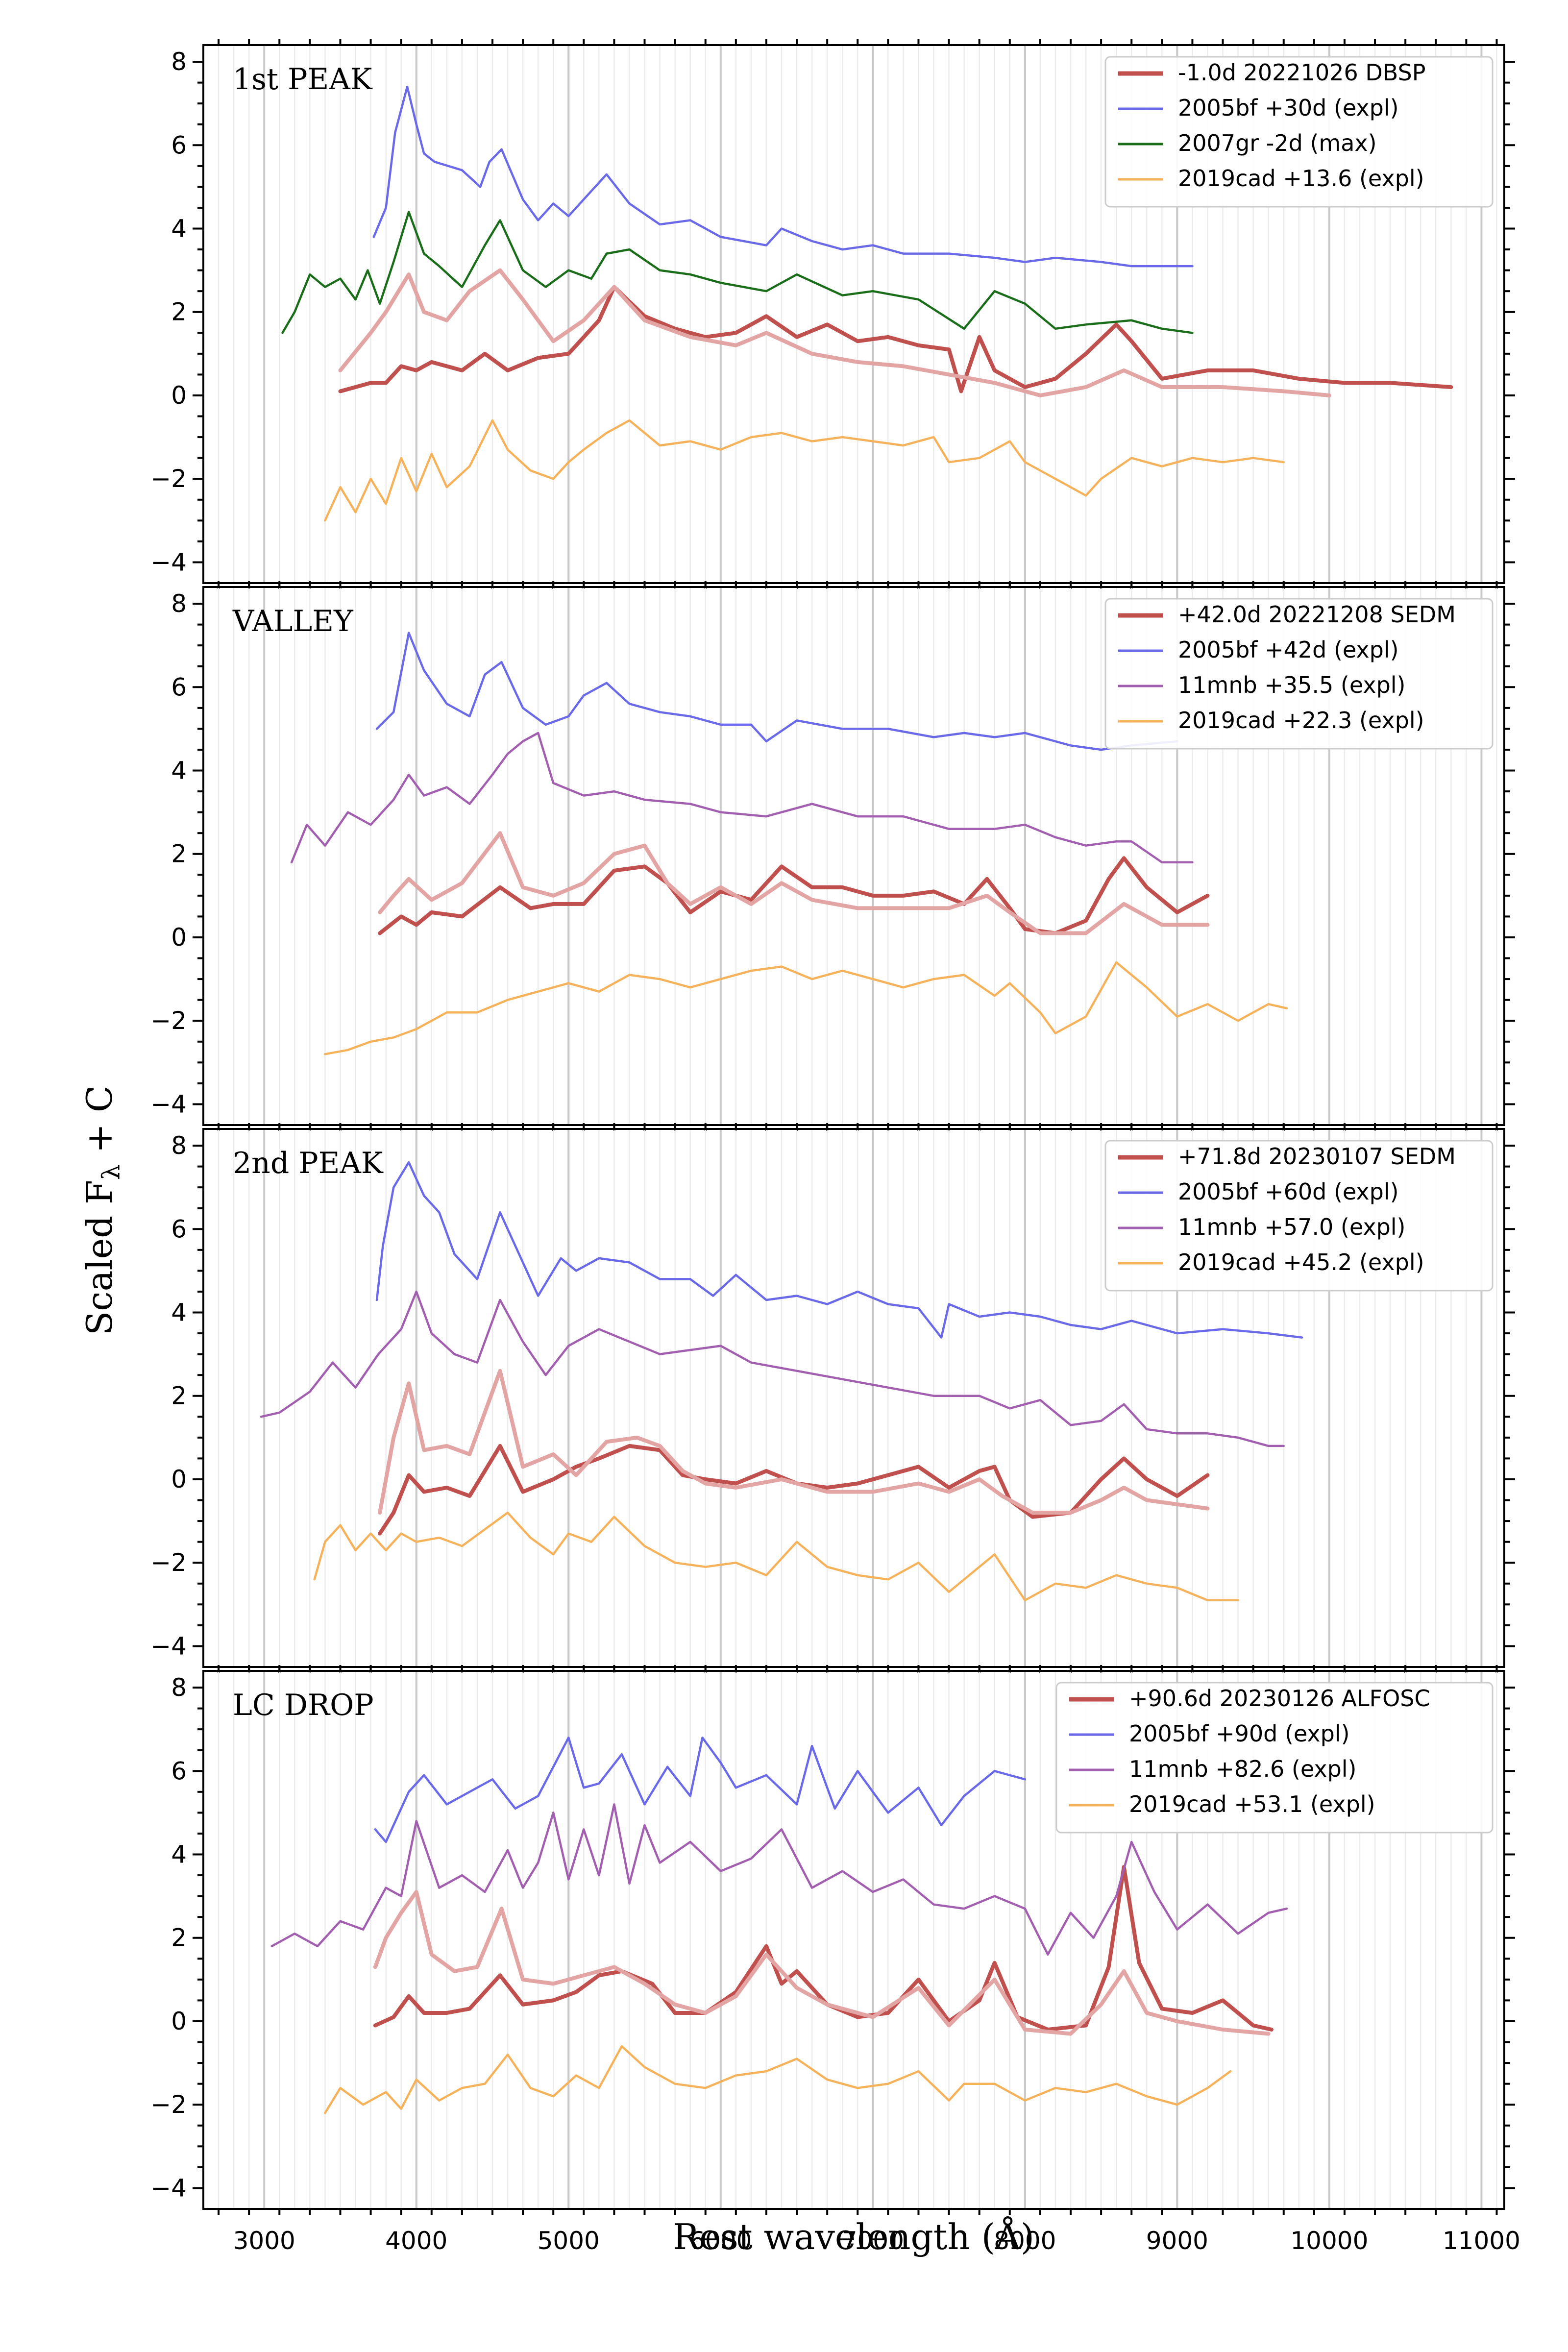  What do you see at coordinates (1288, 650) in the screenshot?
I see `legend-entry: 2005bf +42d (expl)` at bounding box center [1288, 650].